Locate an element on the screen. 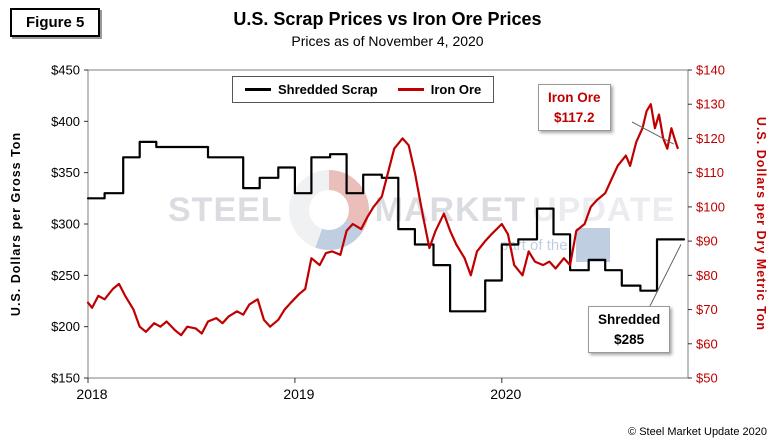 The image size is (775, 442). y-left-axis-title: U.S. Dollars per Gross Ton is located at coordinates (16, 224).